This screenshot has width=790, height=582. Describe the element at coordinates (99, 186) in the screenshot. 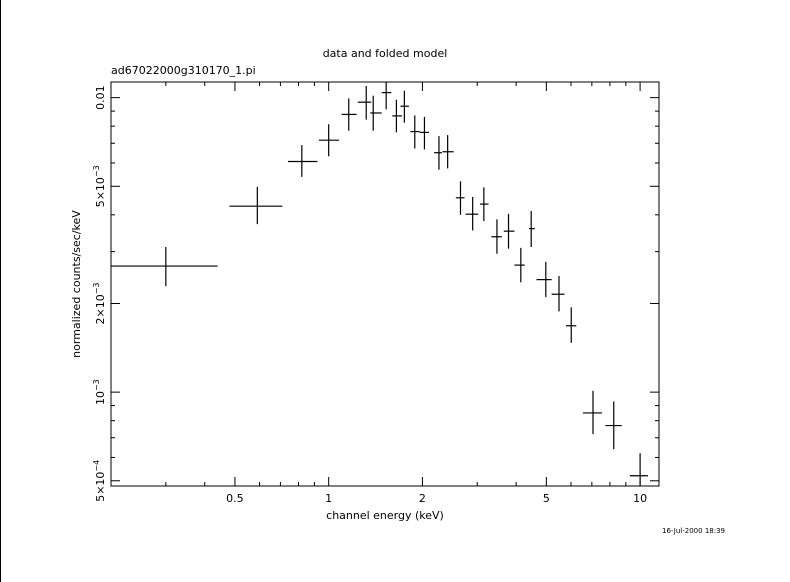

I see `y-tick-label: 5×10−3` at that location.